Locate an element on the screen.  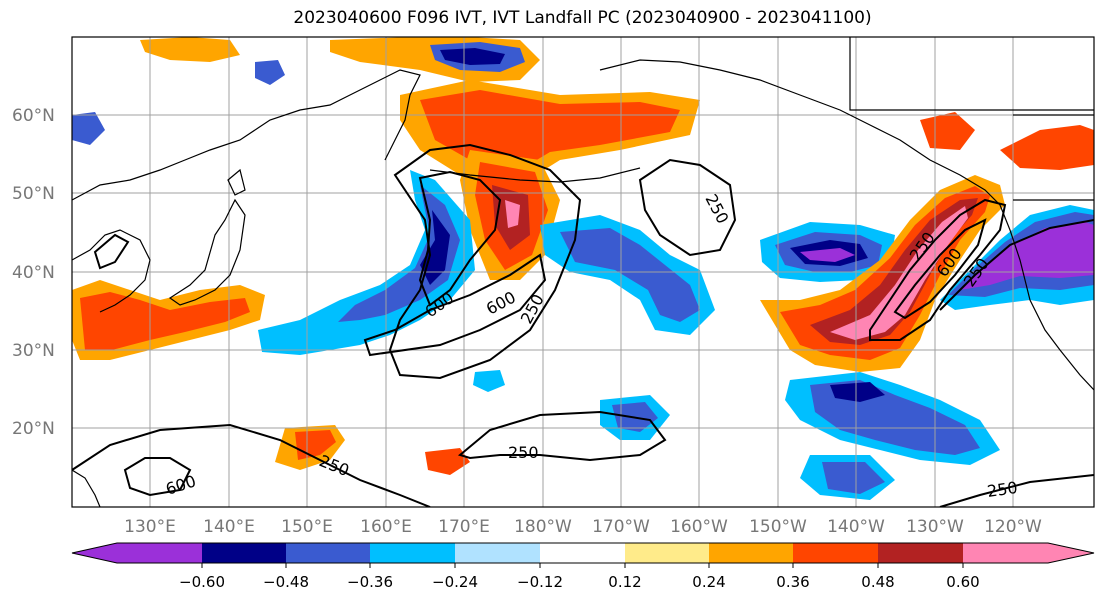
colorbar is located at coordinates (583, 555).